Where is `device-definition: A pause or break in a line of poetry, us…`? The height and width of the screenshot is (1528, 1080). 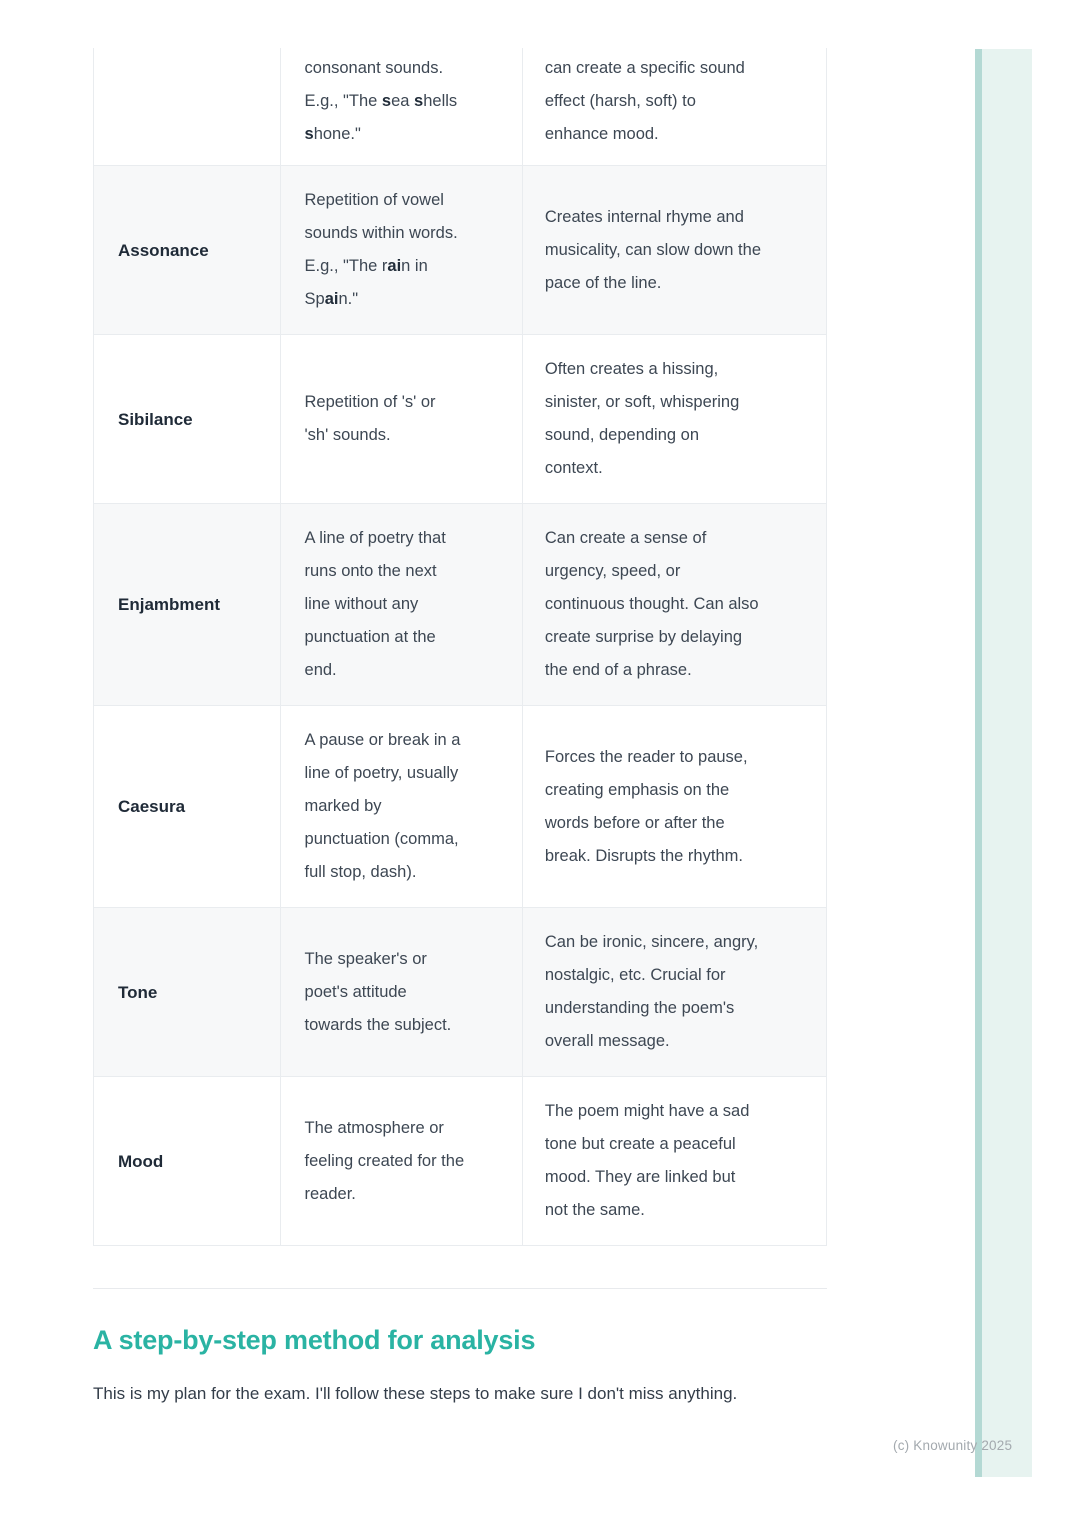 device-definition: A pause or break in a line of poetry, us… is located at coordinates (382, 806).